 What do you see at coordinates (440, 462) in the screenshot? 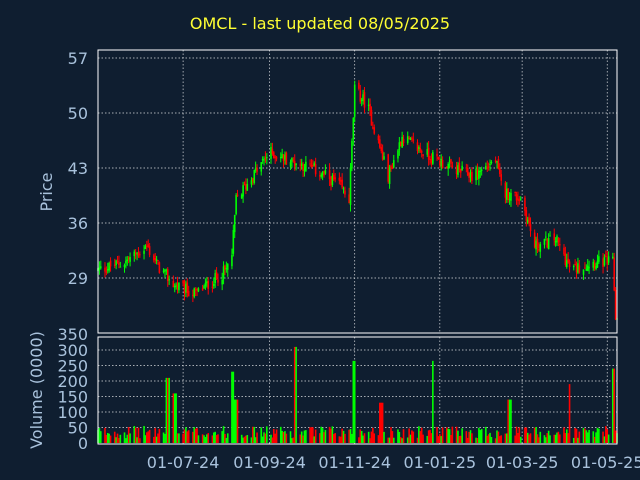
I see `x-tick-label: 01-01-25` at bounding box center [440, 462].